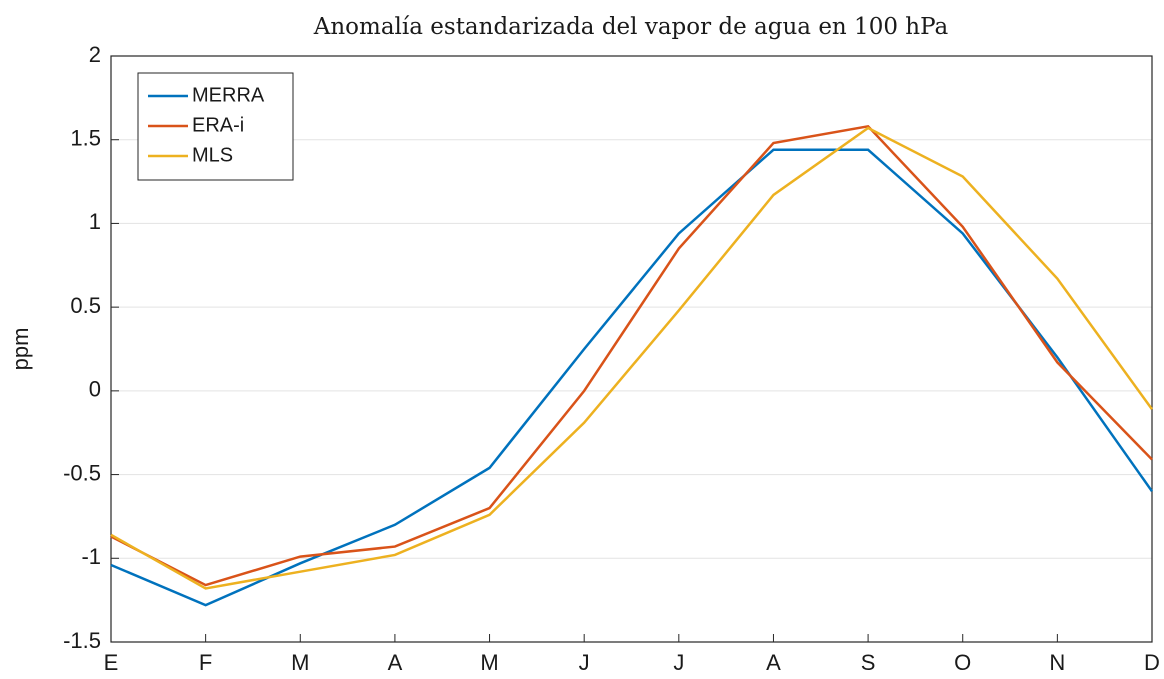  What do you see at coordinates (868, 662) in the screenshot?
I see `x-tick-label: S` at bounding box center [868, 662].